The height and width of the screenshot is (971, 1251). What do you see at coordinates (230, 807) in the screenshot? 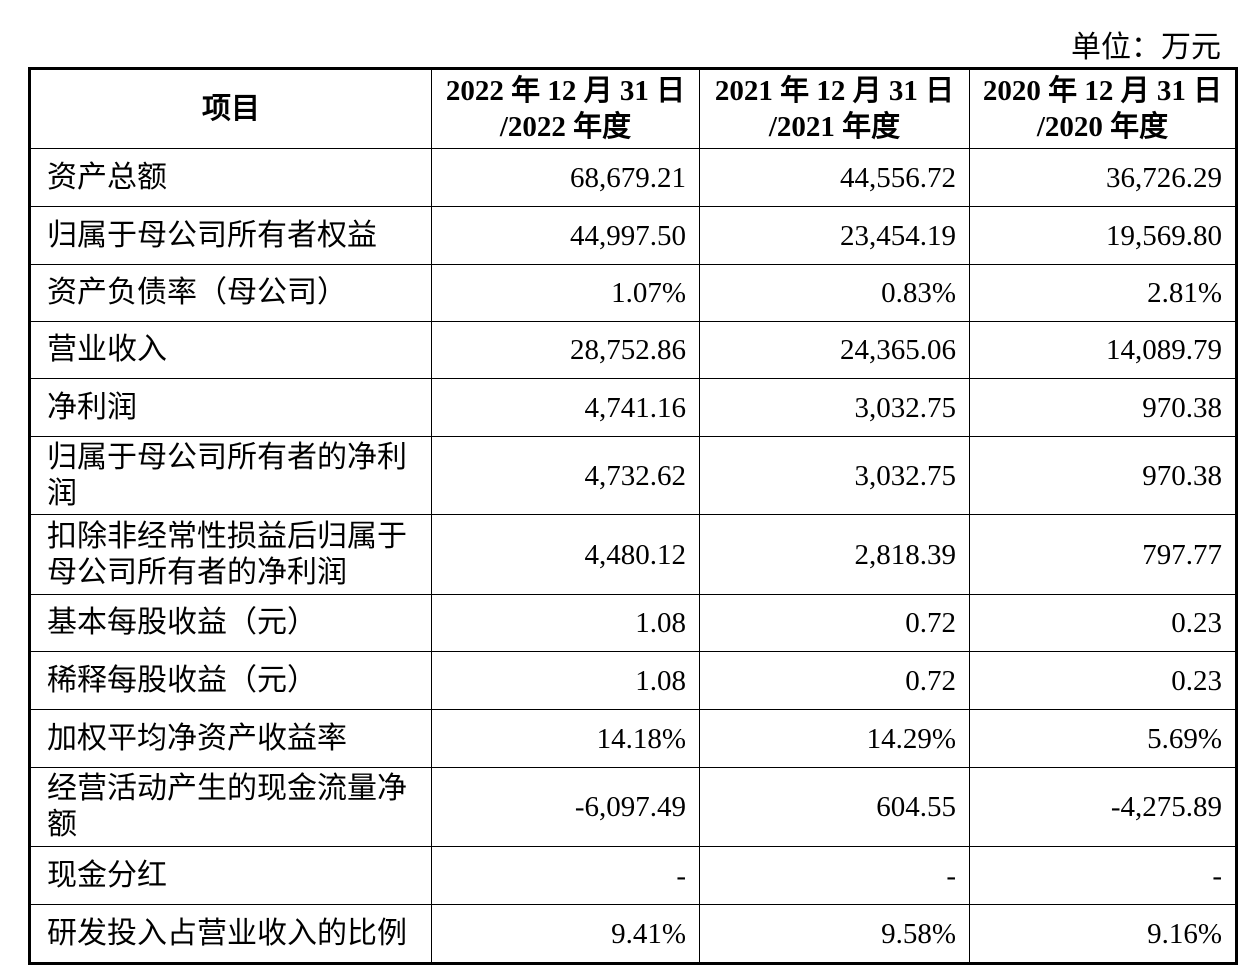
I see `row-label: 经营活动产生的现金流量净额` at bounding box center [230, 807].